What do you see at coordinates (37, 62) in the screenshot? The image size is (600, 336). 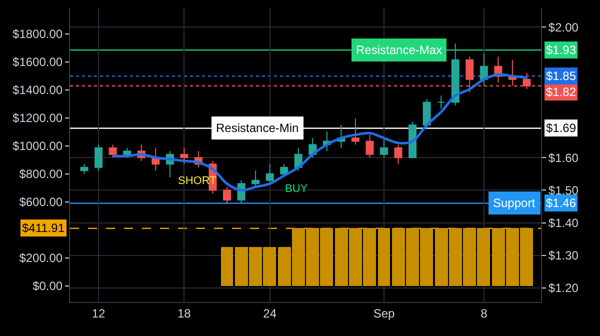 I see `y-tick-label: $1600.00` at bounding box center [37, 62].